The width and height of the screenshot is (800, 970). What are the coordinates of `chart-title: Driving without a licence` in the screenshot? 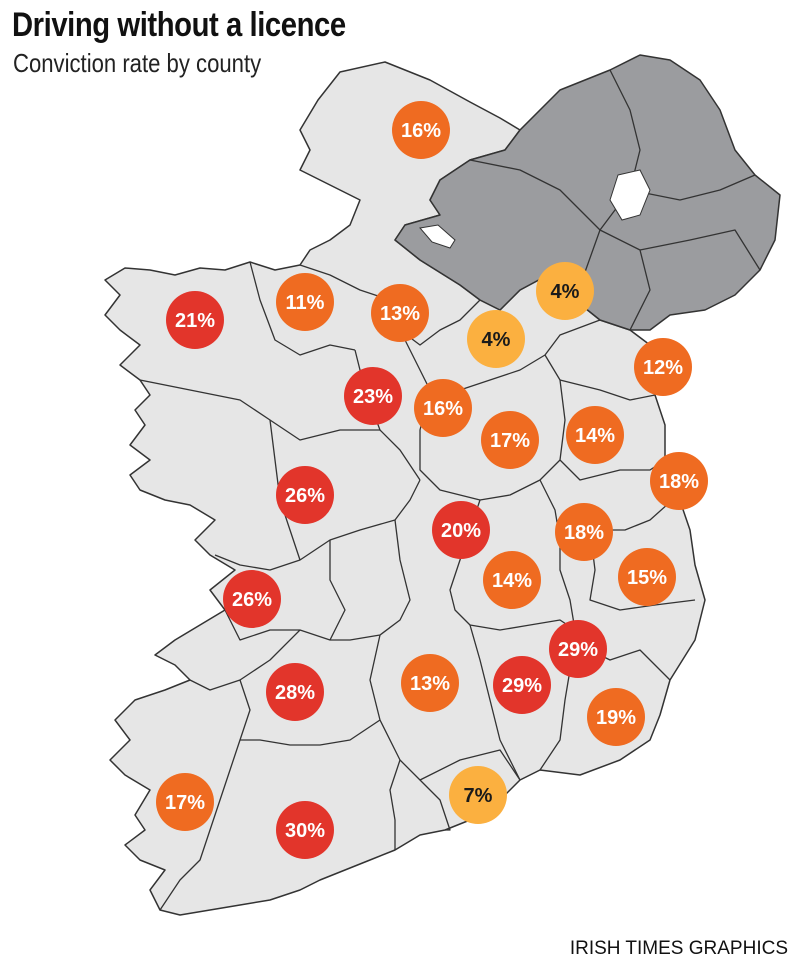 It's located at (179, 25).